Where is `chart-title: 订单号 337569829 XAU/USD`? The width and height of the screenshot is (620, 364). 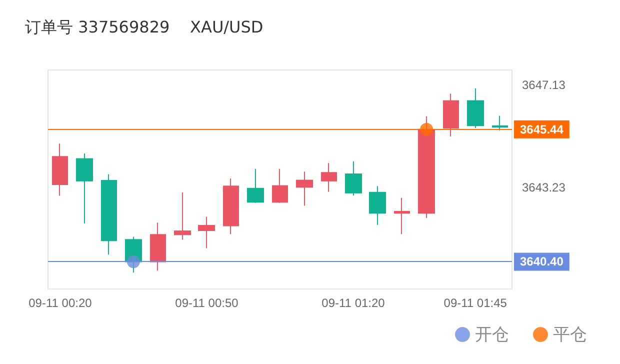
chart-title: 订单号 337569829 XAU/USD is located at coordinates (144, 27).